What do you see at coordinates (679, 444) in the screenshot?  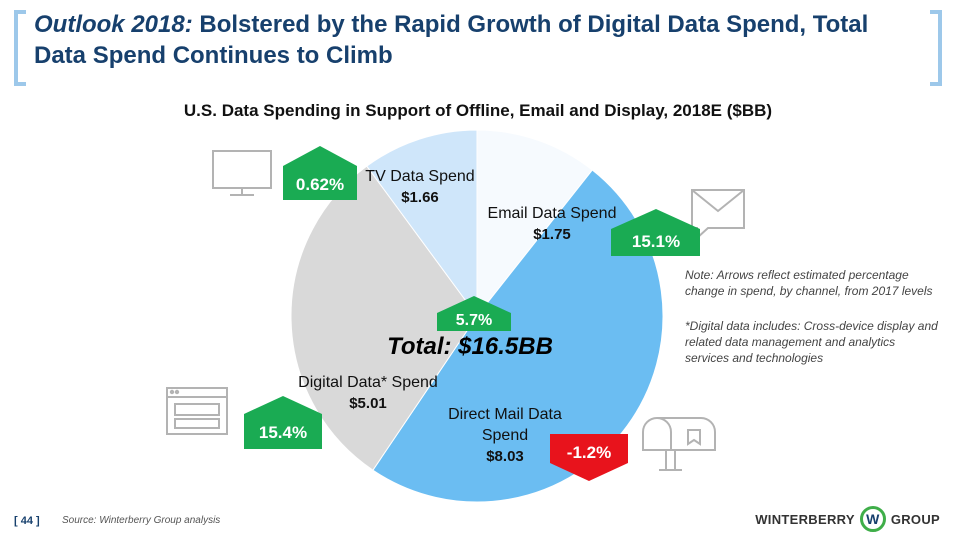 I see `mailbox-icon` at bounding box center [679, 444].